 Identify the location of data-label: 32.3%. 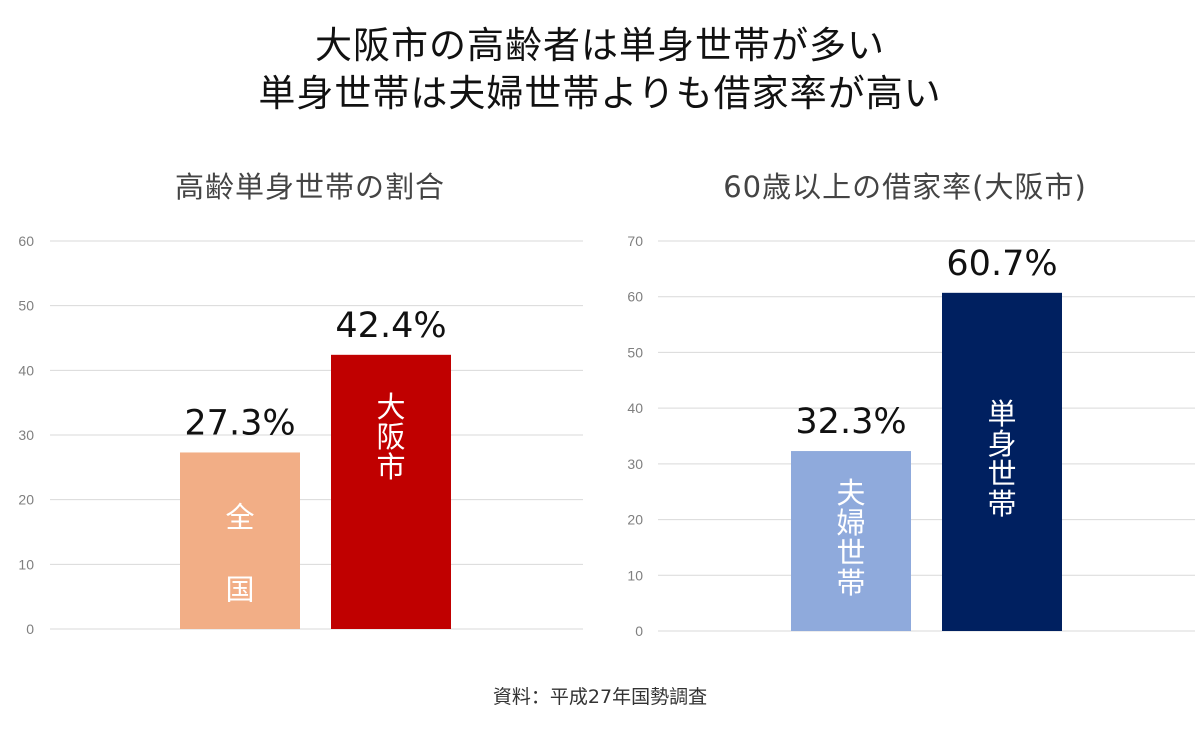
(850, 422).